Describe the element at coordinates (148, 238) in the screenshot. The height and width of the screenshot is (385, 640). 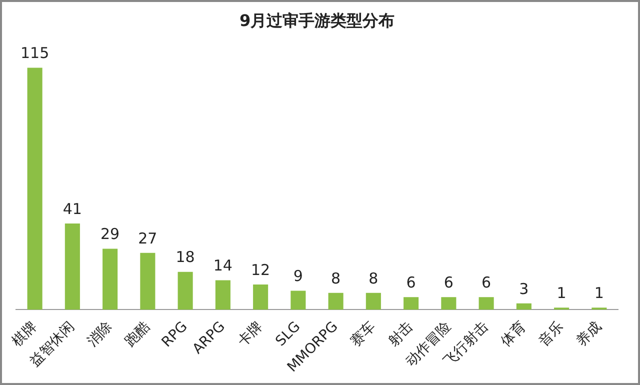
I see `data-label: 27` at that location.